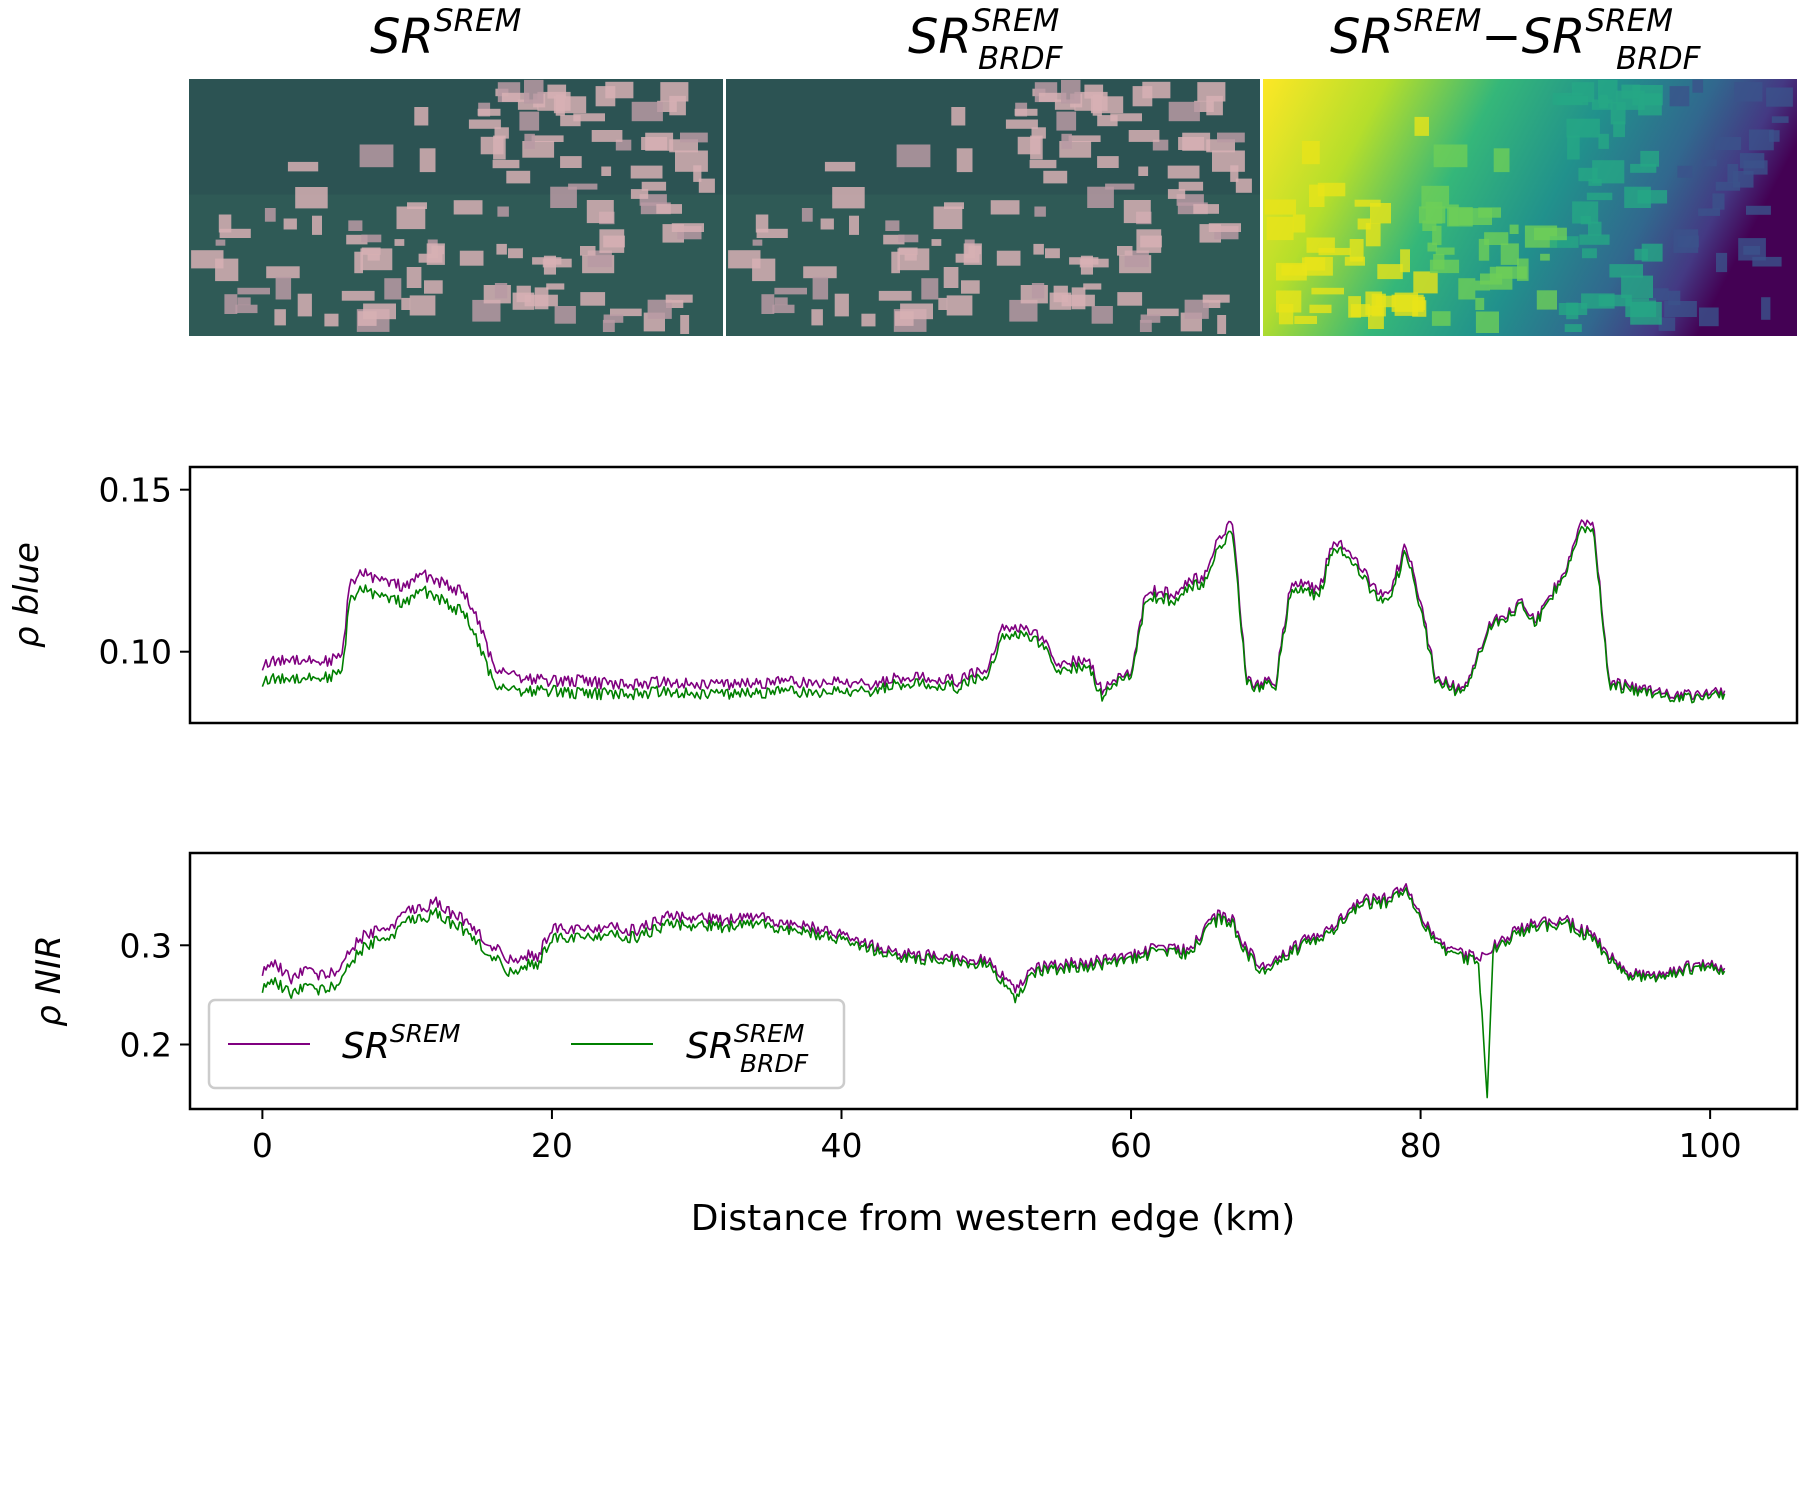 This screenshot has height=1500, width=1800. What do you see at coordinates (135, 652) in the screenshot?
I see `y-tick-label: 0.10` at bounding box center [135, 652].